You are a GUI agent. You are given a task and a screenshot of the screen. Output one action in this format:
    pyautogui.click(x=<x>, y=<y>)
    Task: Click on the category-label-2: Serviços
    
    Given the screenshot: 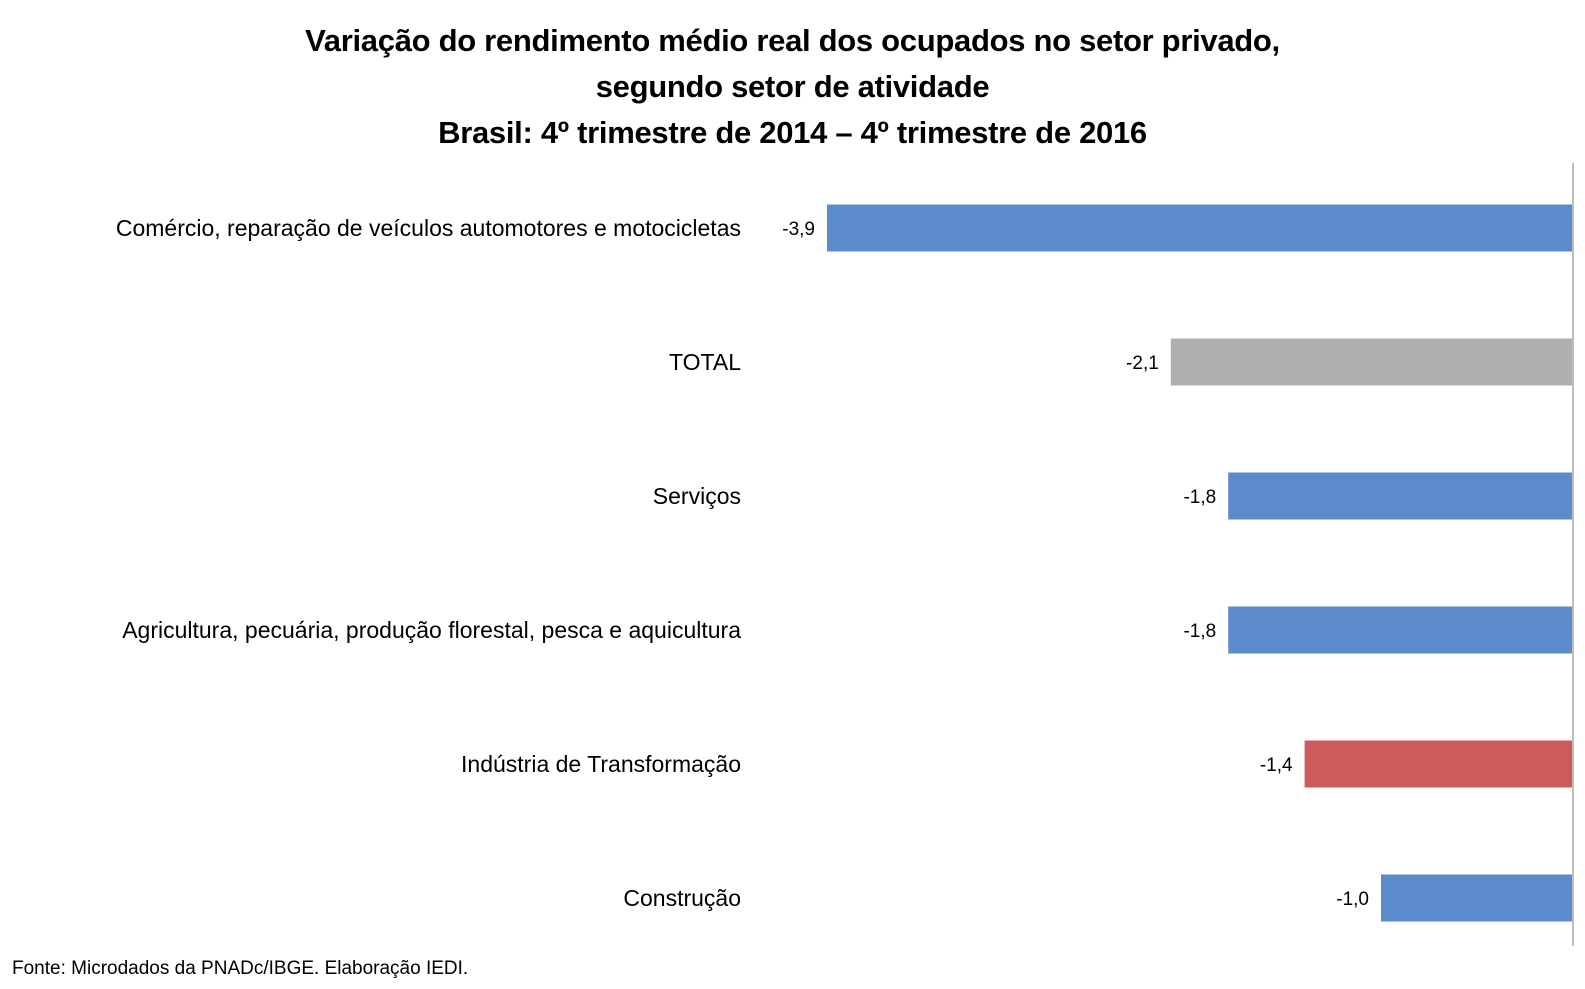 What is the action you would take?
    pyautogui.click(x=697, y=496)
    